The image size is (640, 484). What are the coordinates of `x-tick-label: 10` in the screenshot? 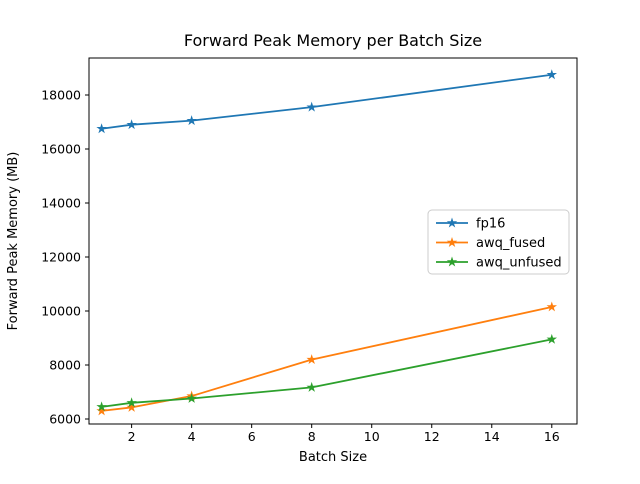 It's located at (372, 436).